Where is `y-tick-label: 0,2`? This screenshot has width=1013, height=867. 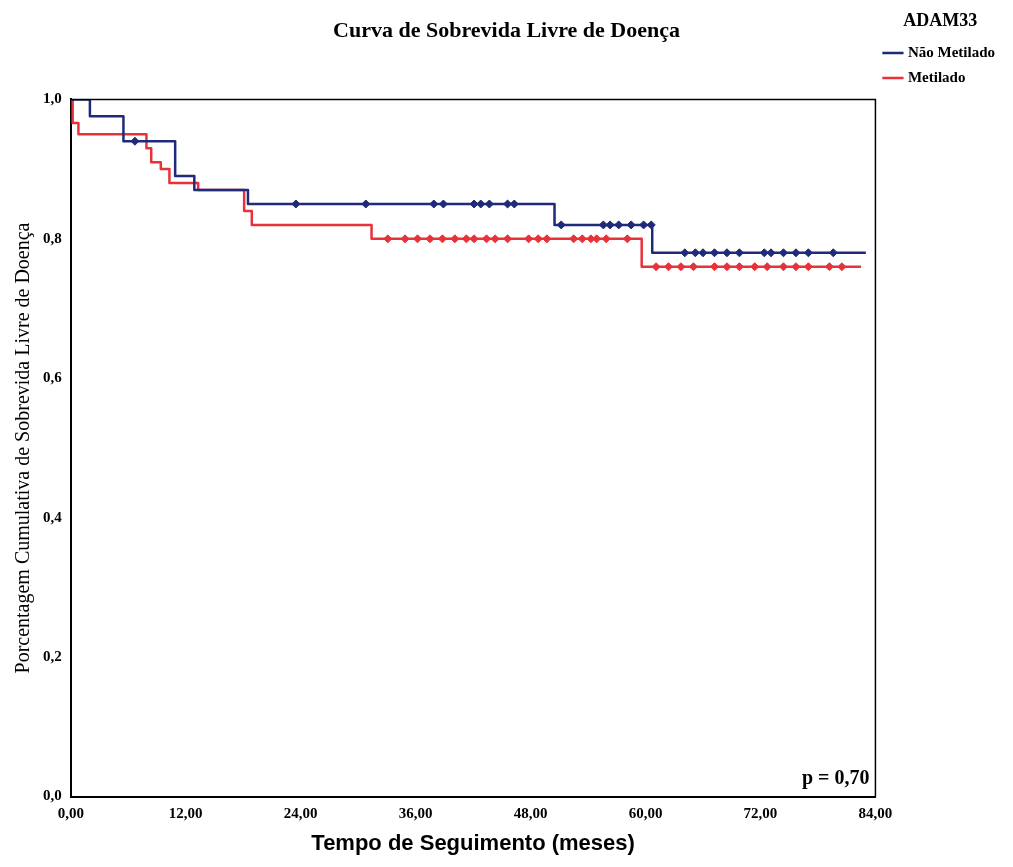 y-tick-label: 0,2 is located at coordinates (52, 656).